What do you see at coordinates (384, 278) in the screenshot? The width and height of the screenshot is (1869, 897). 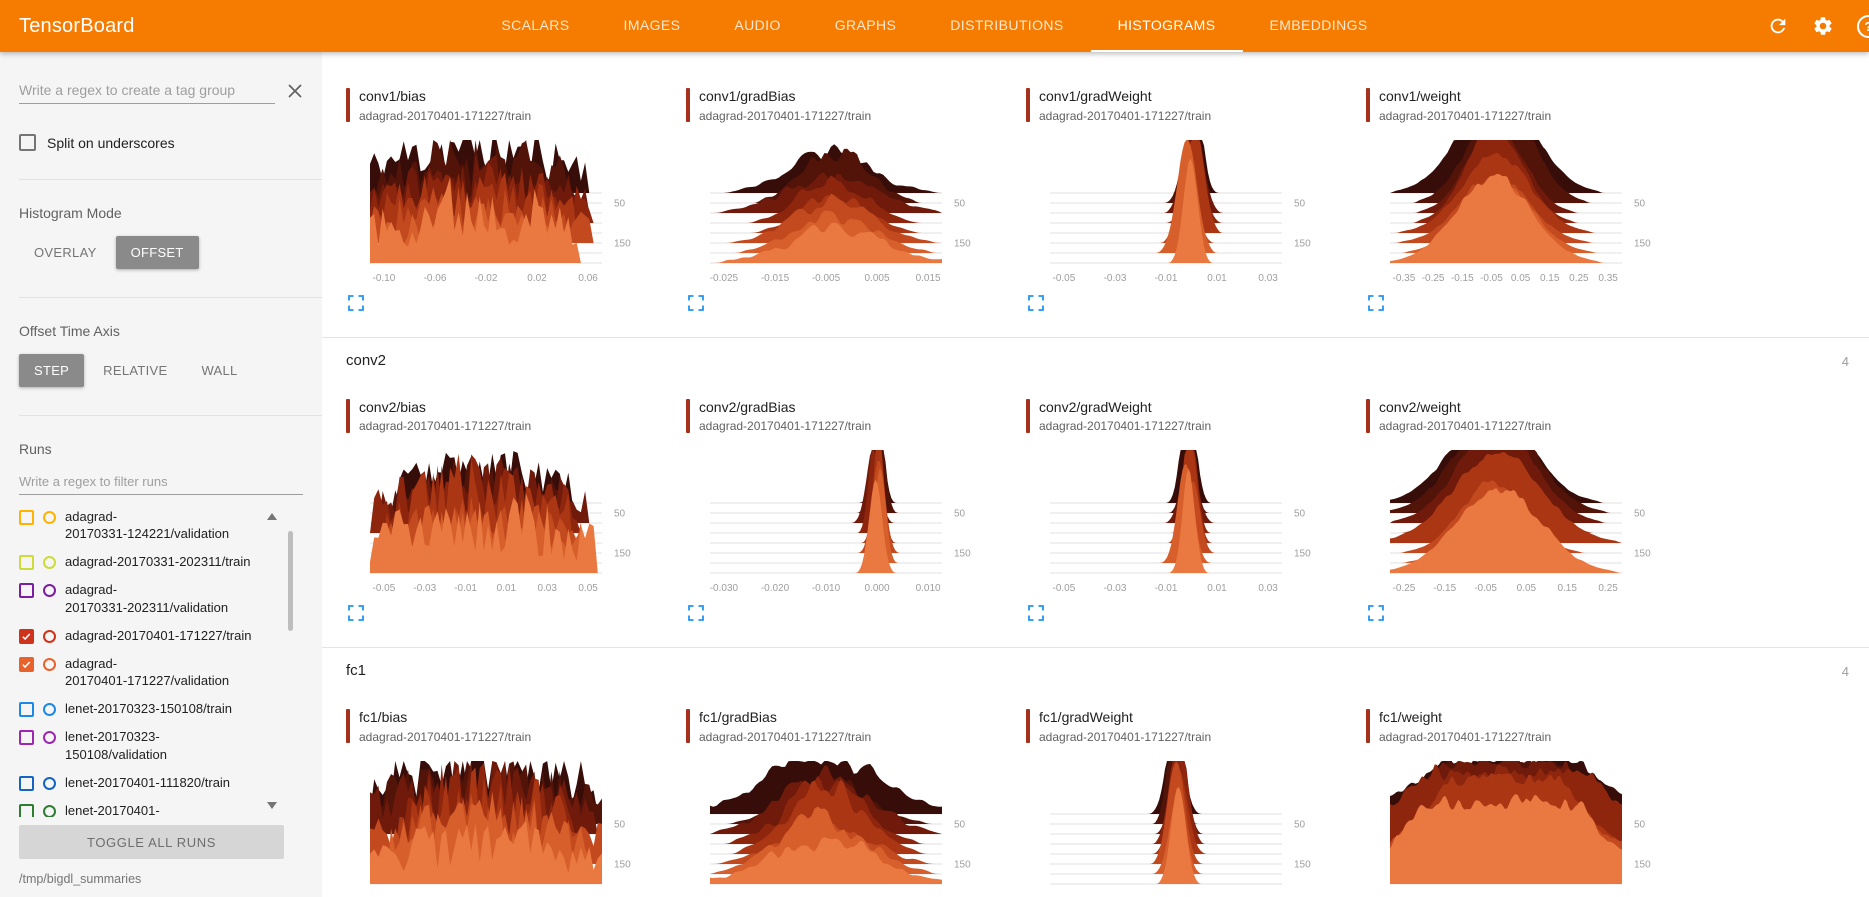 I see `svg-text: -0.10` at bounding box center [384, 278].